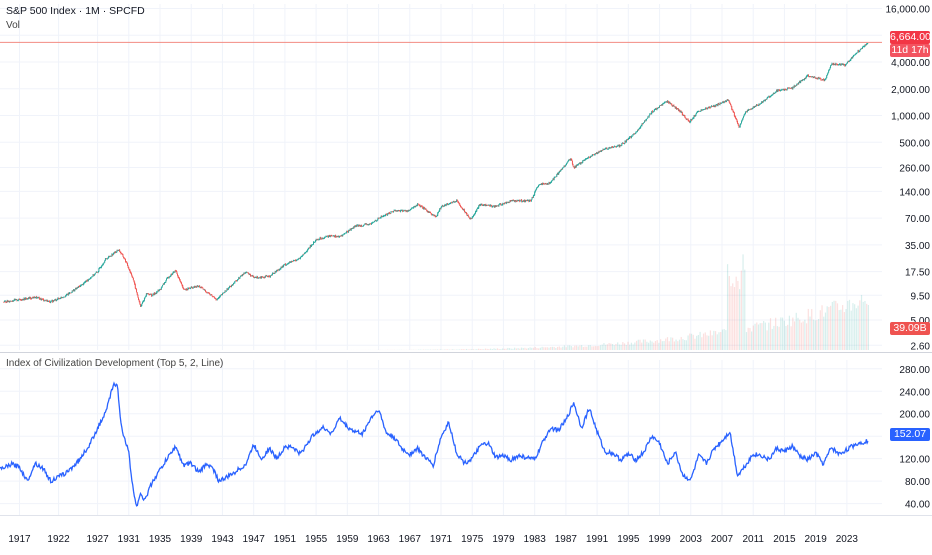 The image size is (932, 555). I want to click on time-axis-tick-label: 1917, so click(19, 539).